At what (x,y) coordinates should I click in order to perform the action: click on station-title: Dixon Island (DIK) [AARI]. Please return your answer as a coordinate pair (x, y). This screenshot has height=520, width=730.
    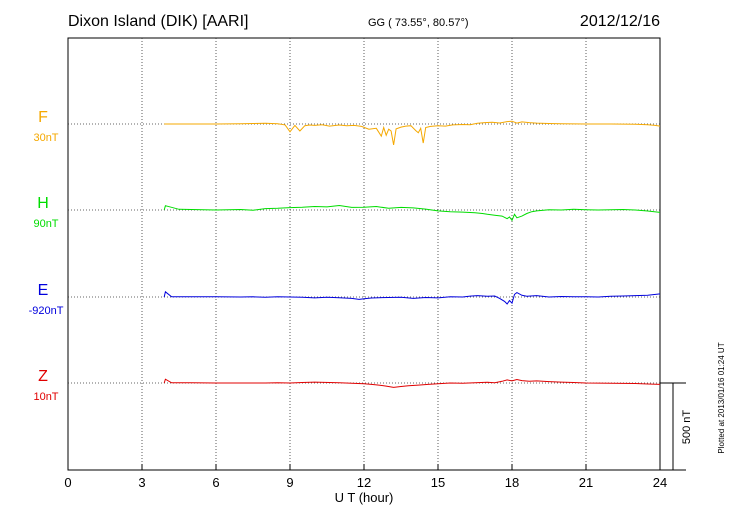
    Looking at the image, I should click on (158, 21).